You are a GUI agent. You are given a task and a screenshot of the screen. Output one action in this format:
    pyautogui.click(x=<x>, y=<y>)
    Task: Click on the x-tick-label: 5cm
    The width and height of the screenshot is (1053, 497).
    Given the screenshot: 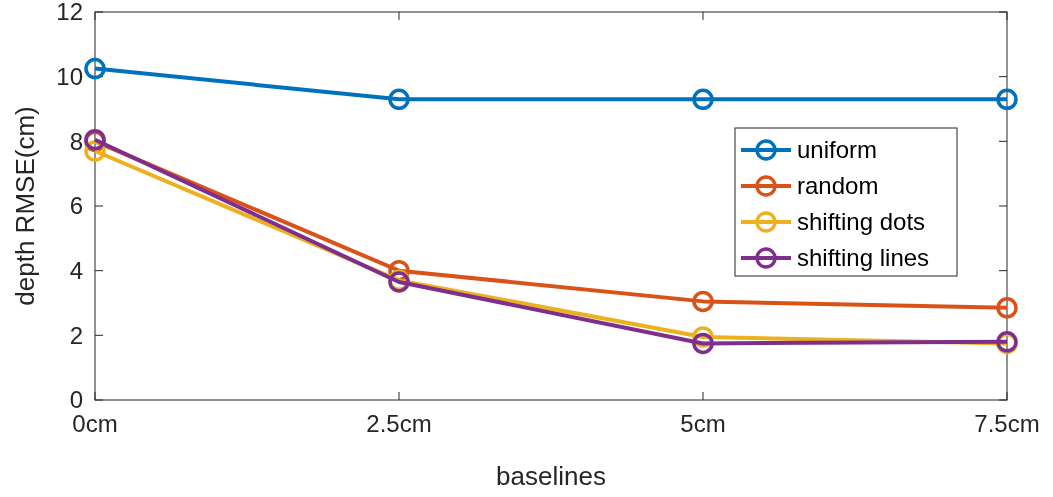 What is the action you would take?
    pyautogui.click(x=703, y=423)
    